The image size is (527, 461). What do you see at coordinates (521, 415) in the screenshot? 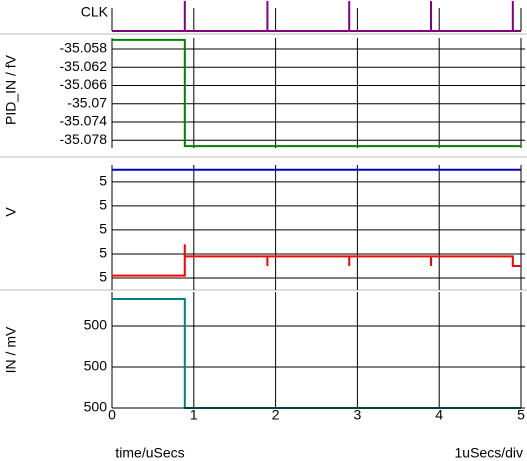
I see `x-tick-label: 5` at bounding box center [521, 415].